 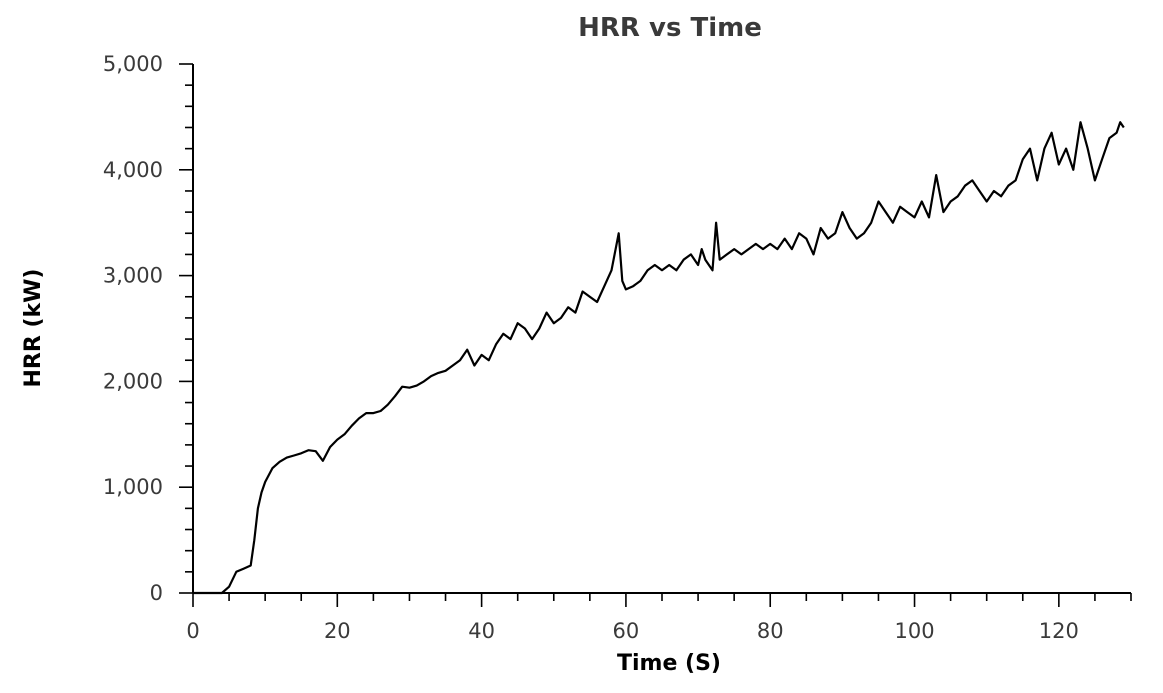 I want to click on x-tick-label: 100, so click(x=914, y=631).